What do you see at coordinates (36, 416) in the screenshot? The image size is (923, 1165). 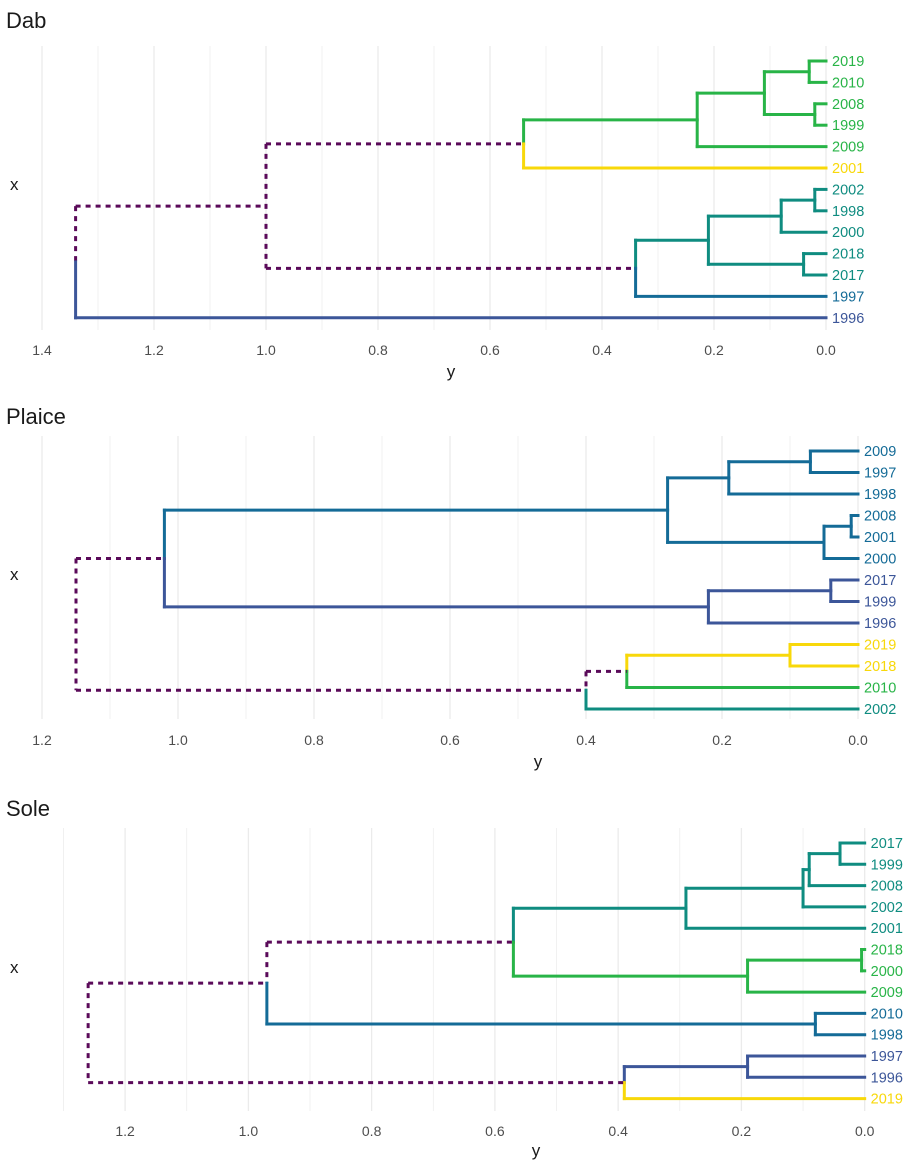 I see `plaice-title: Plaice` at bounding box center [36, 416].